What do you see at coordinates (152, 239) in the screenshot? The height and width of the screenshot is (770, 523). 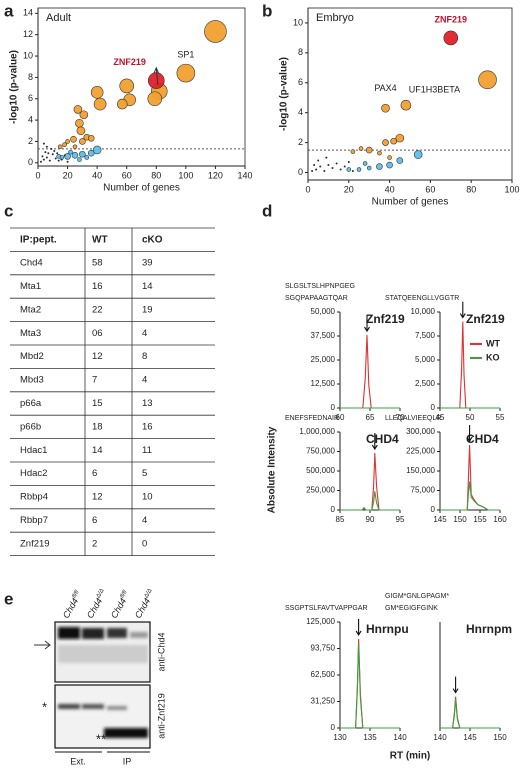 I see `table-header: cKO` at bounding box center [152, 239].